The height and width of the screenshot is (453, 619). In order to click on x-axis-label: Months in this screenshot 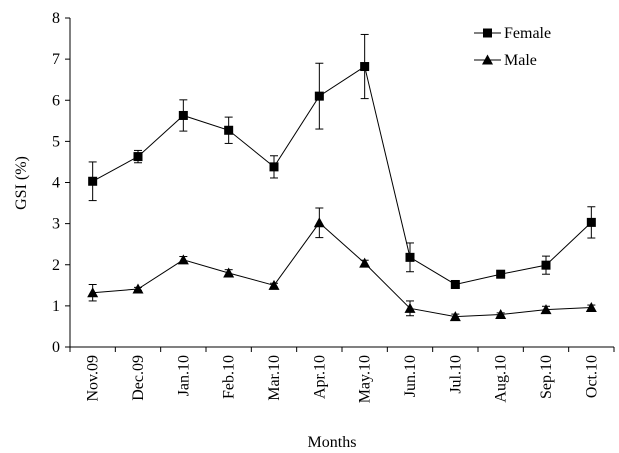, I will do `click(332, 442)`.